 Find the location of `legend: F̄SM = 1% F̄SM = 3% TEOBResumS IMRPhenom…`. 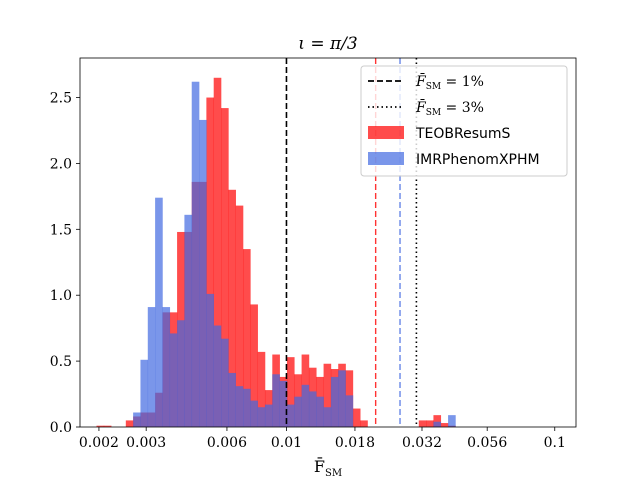

legend: F̄SM = 1% F̄SM = 3% TEOBResumS IMRPhenom… is located at coordinates (464, 121).